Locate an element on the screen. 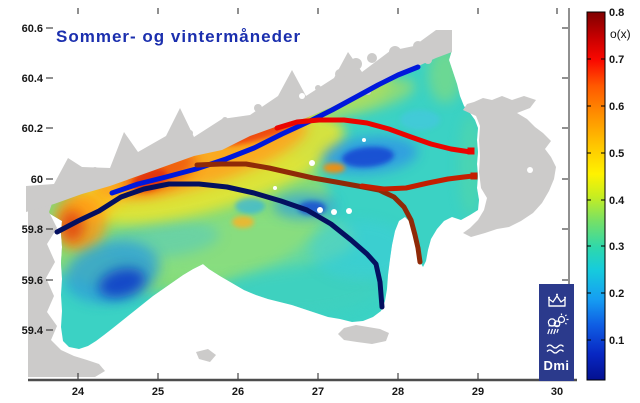 The image size is (640, 403). colorbar is located at coordinates (596, 196).